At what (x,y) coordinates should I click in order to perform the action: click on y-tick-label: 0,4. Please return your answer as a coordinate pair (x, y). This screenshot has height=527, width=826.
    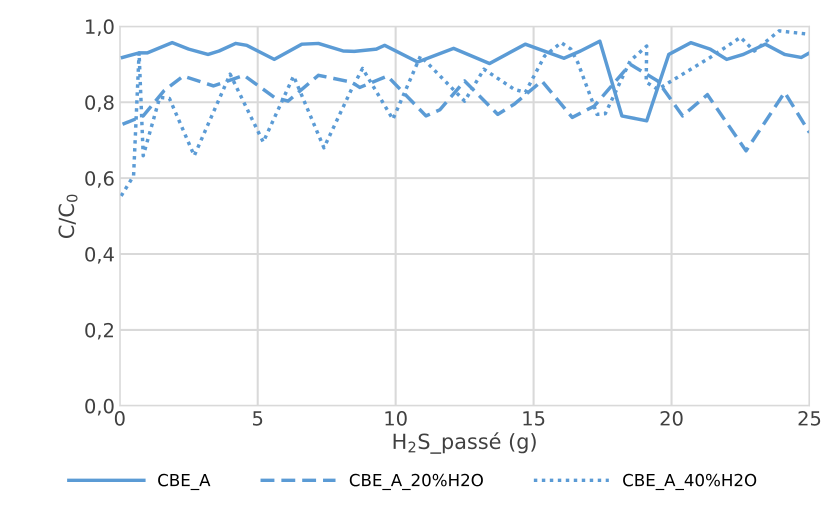
    Looking at the image, I should click on (99, 255).